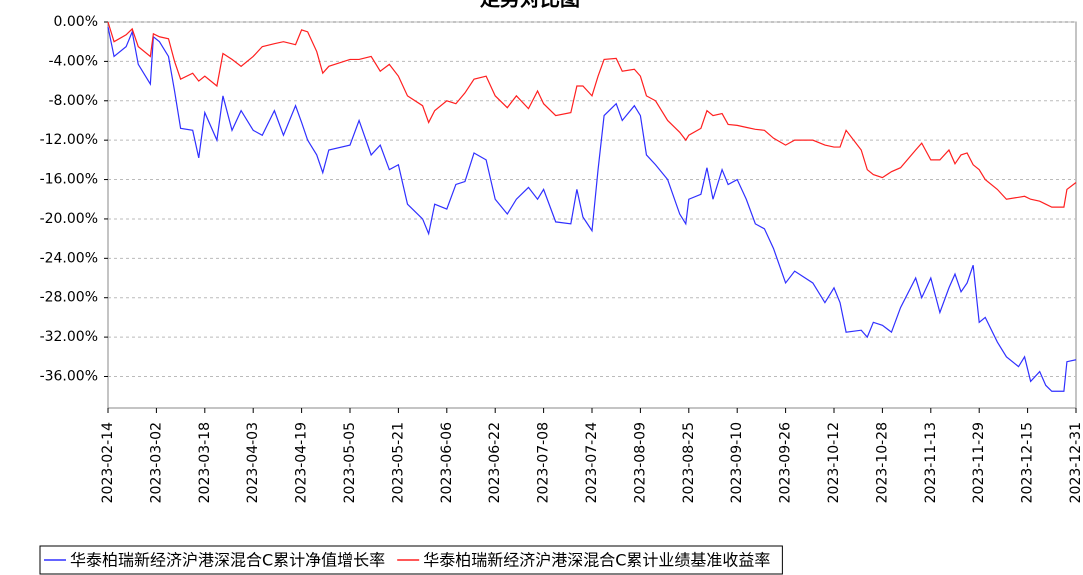 The image size is (1083, 575). Describe the element at coordinates (592, 462) in the screenshot. I see `x-tick-label: 2023-07-24` at that location.